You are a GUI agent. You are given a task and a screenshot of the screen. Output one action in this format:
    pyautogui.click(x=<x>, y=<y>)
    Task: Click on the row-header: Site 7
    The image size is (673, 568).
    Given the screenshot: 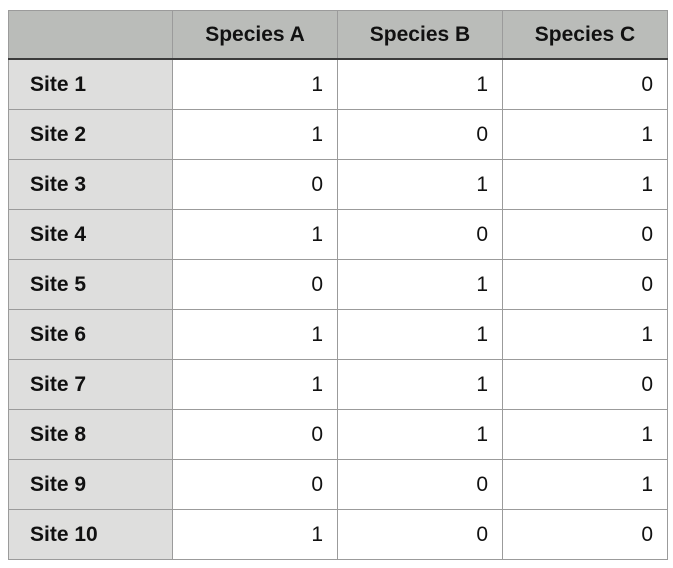 What is the action you would take?
    pyautogui.click(x=90, y=384)
    